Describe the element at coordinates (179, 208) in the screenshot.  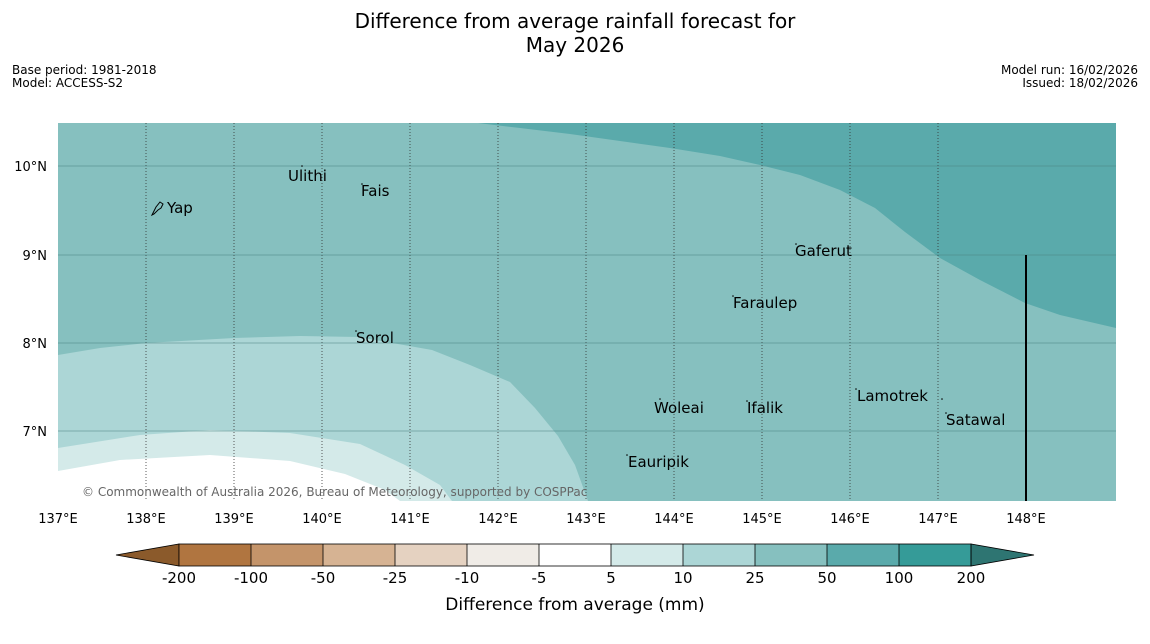
I see `place-yap: Yap` at that location.